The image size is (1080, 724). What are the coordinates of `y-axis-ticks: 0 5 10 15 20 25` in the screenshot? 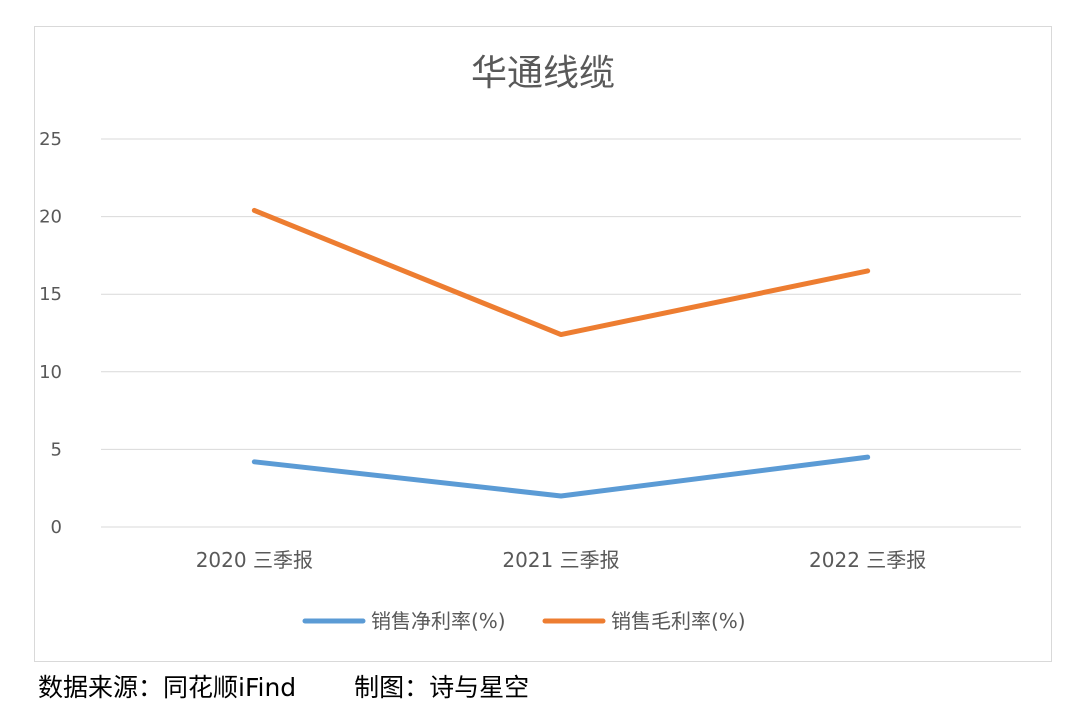 It's located at (50, 333).